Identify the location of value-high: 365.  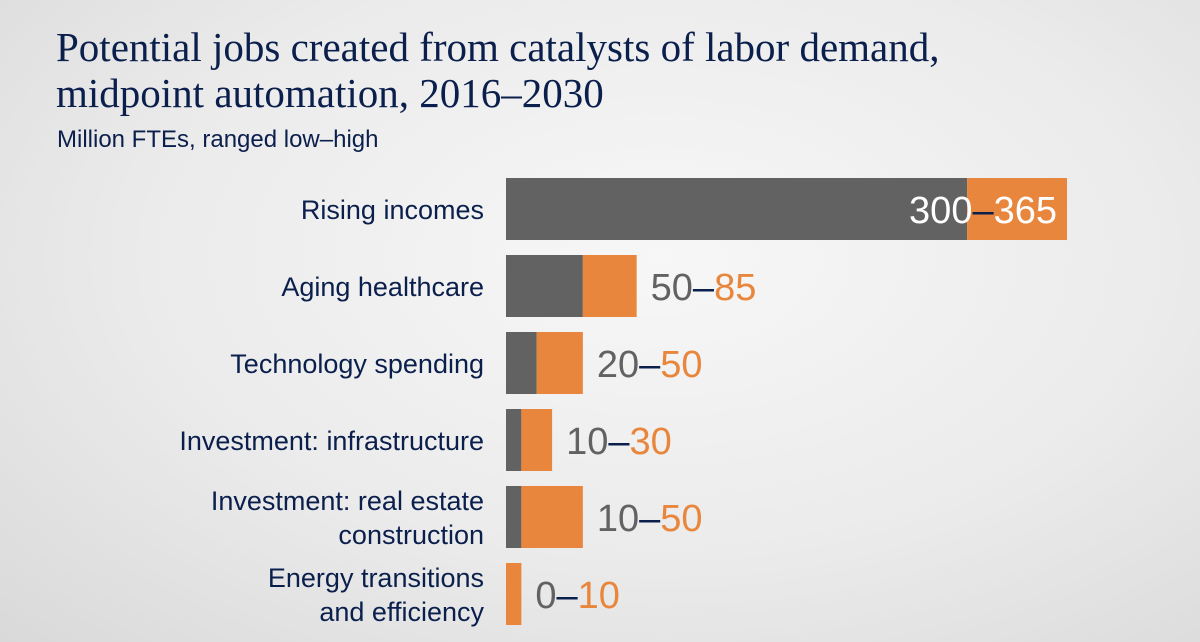
(1025, 211).